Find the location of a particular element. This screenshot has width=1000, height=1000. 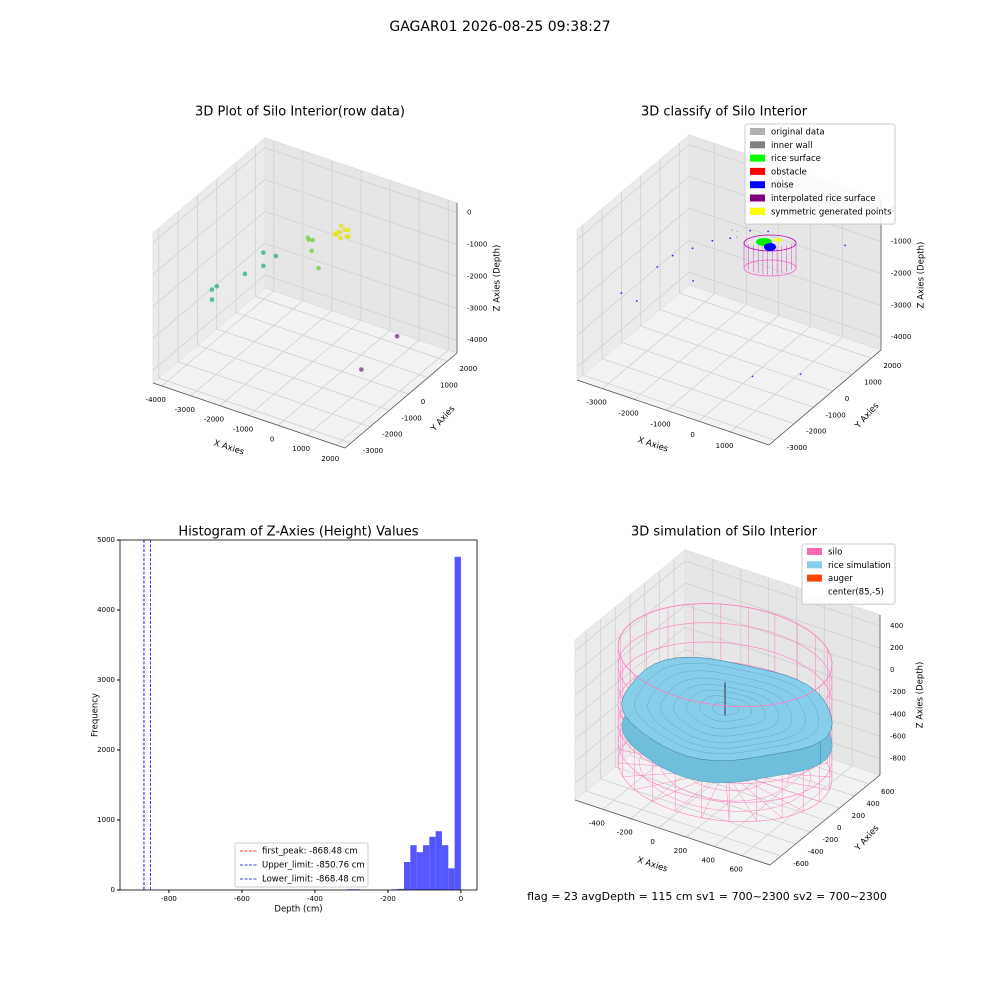

z-tick-label: -200 is located at coordinates (898, 692).